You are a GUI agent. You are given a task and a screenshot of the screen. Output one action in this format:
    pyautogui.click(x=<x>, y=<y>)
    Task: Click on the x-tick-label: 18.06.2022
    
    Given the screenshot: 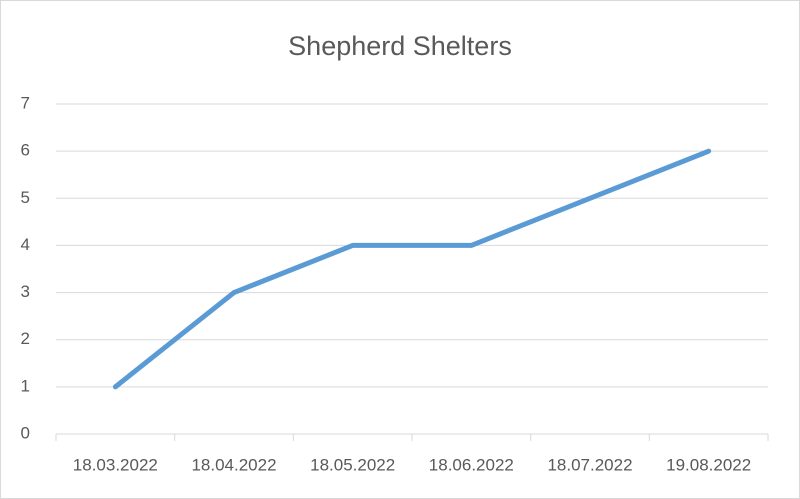 What is the action you would take?
    pyautogui.click(x=471, y=464)
    